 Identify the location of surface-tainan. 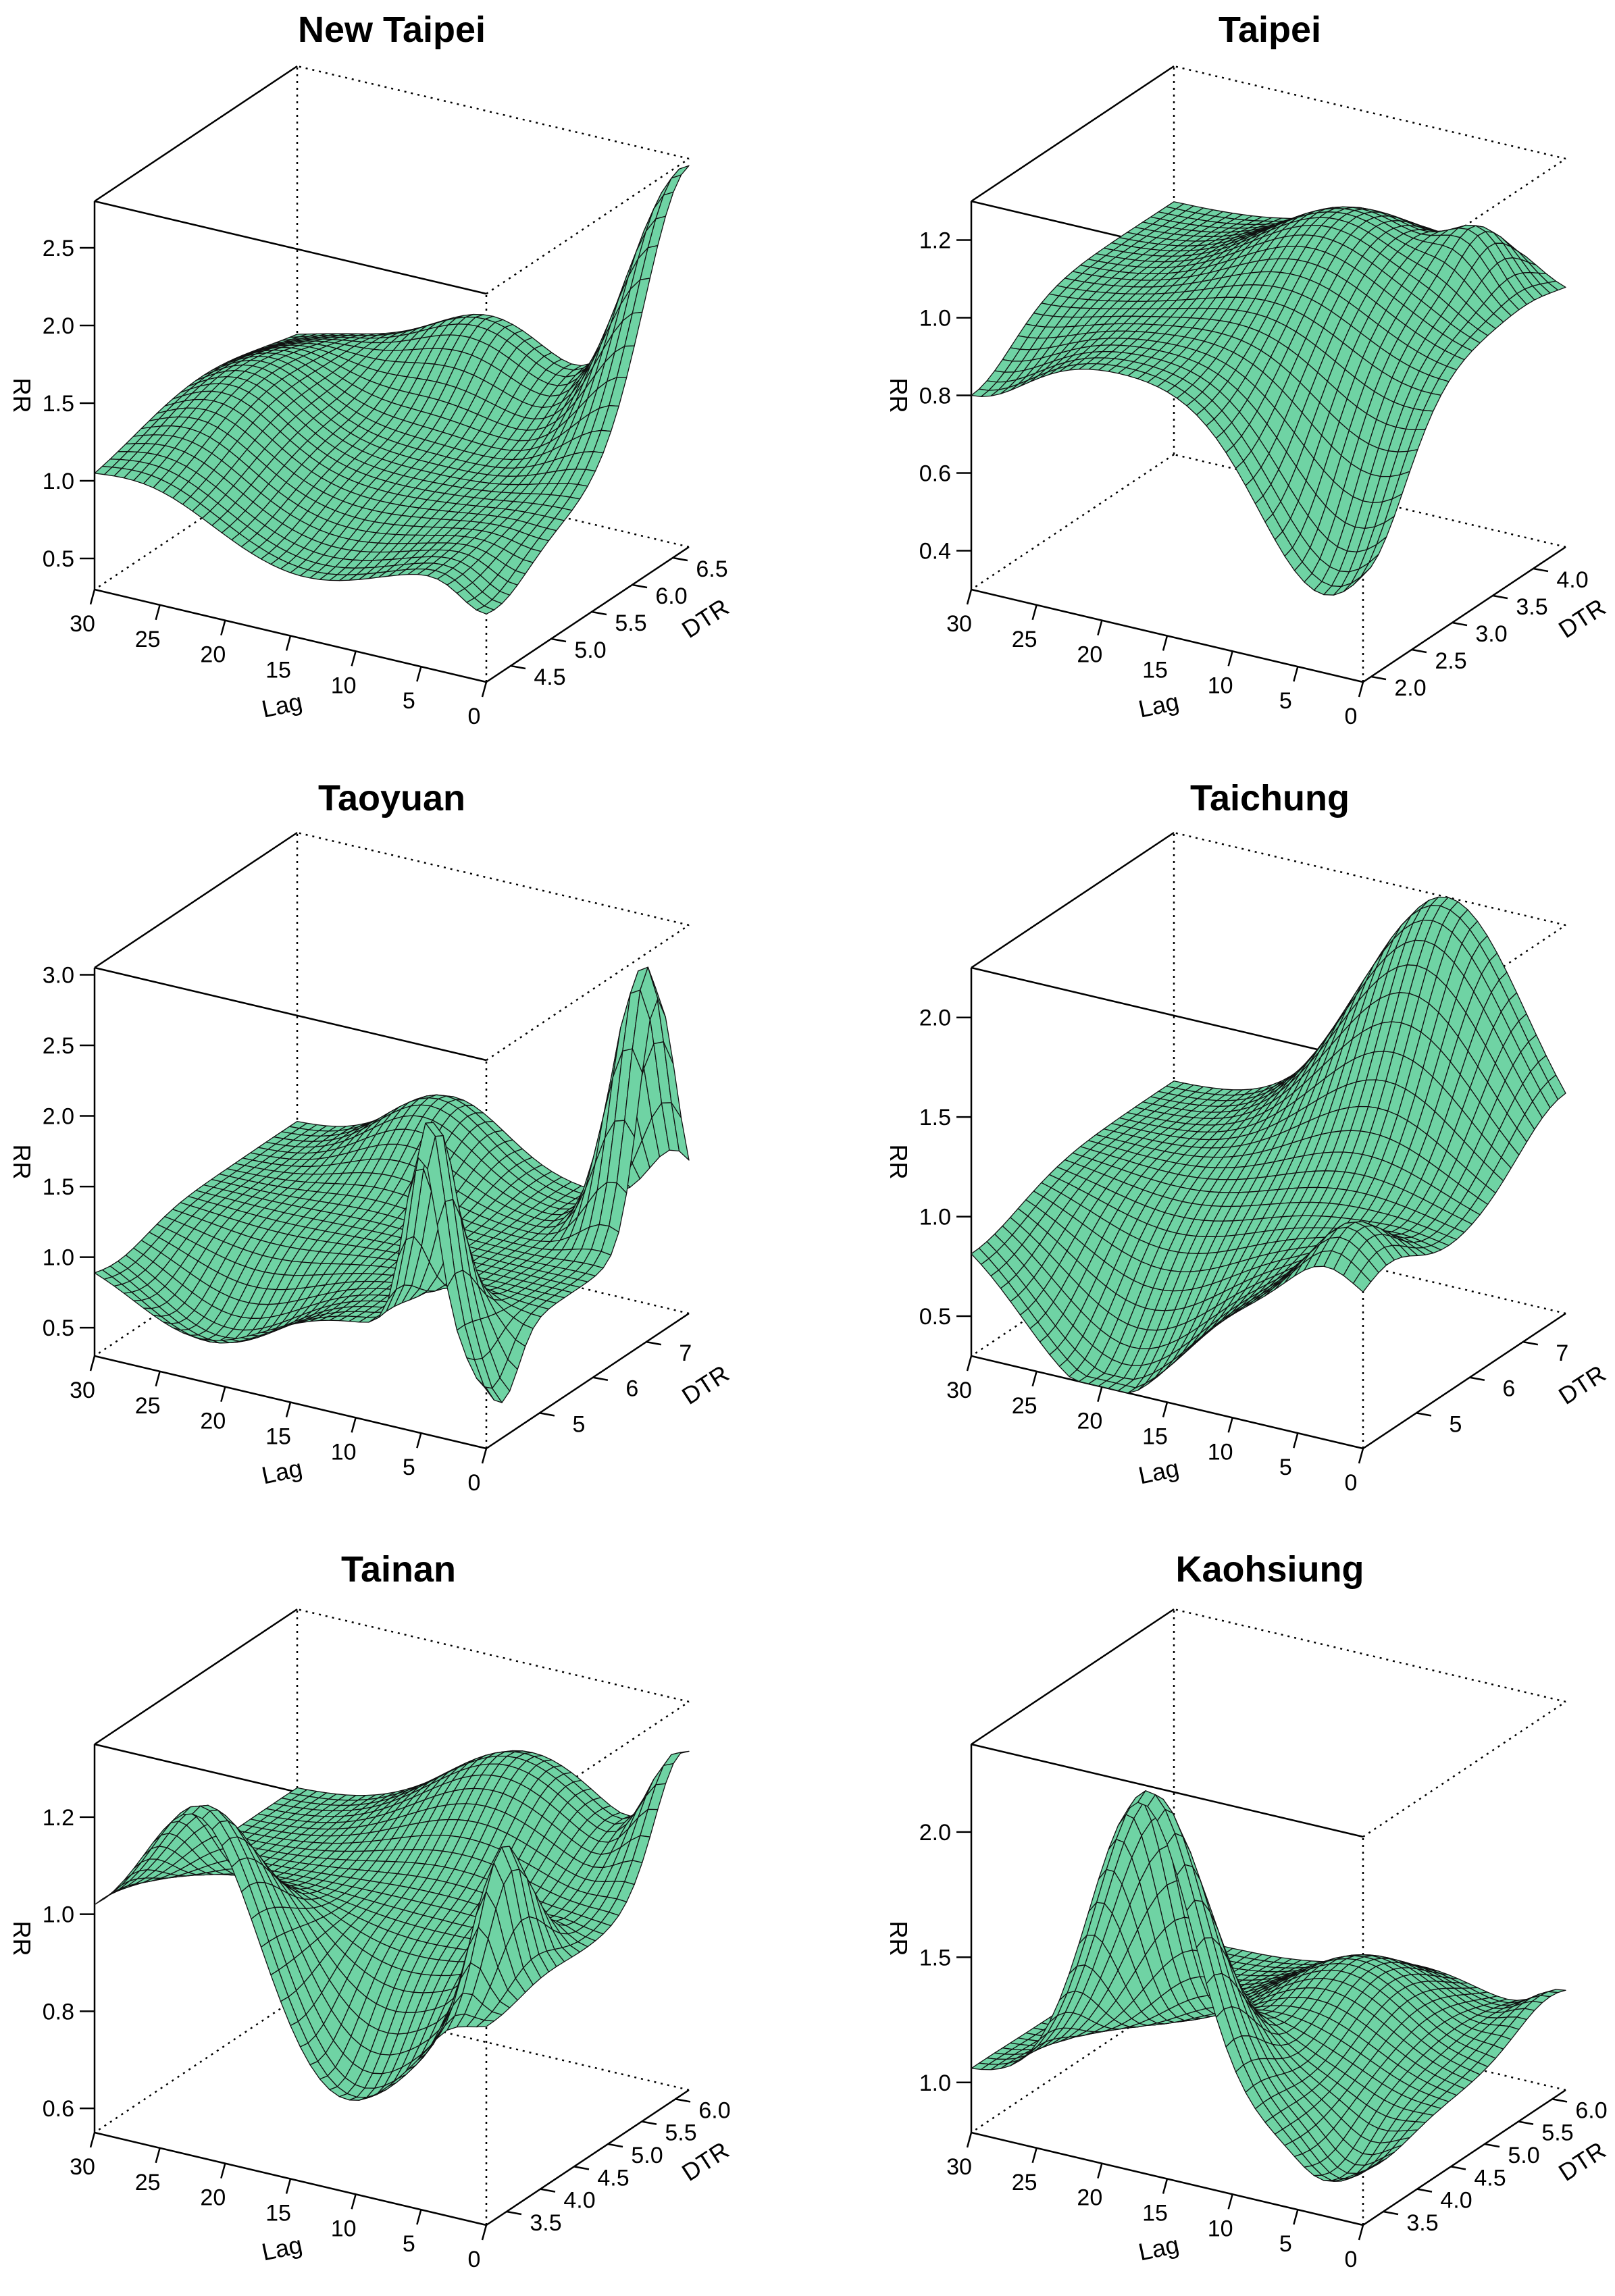
(392, 1925).